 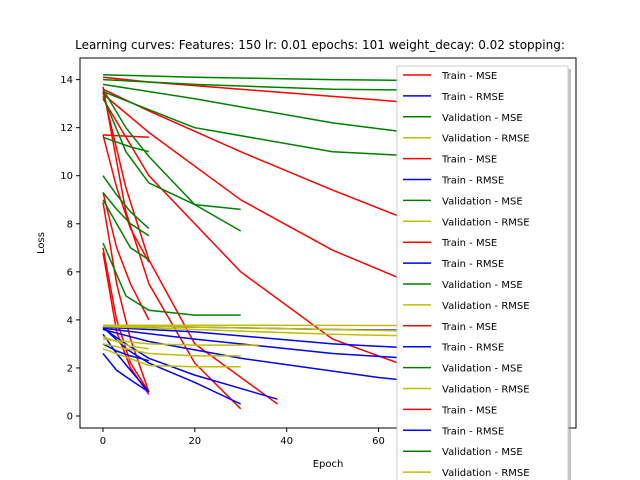 What do you see at coordinates (328, 464) in the screenshot?
I see `x-axis-label: Epoch` at bounding box center [328, 464].